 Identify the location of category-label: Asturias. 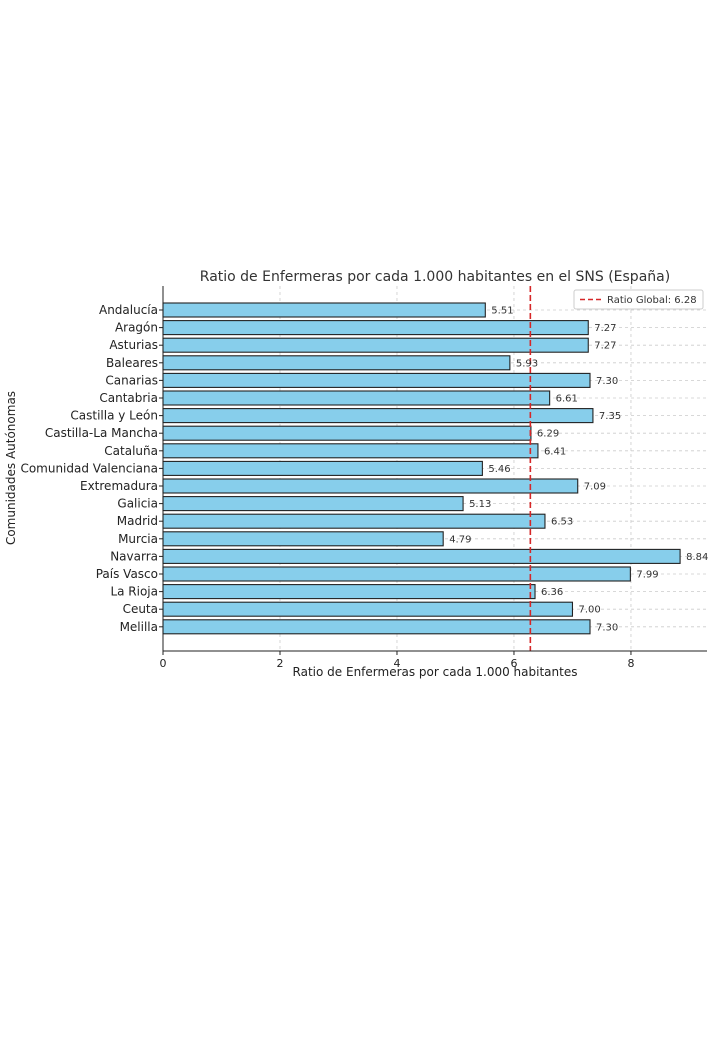
(133, 345).